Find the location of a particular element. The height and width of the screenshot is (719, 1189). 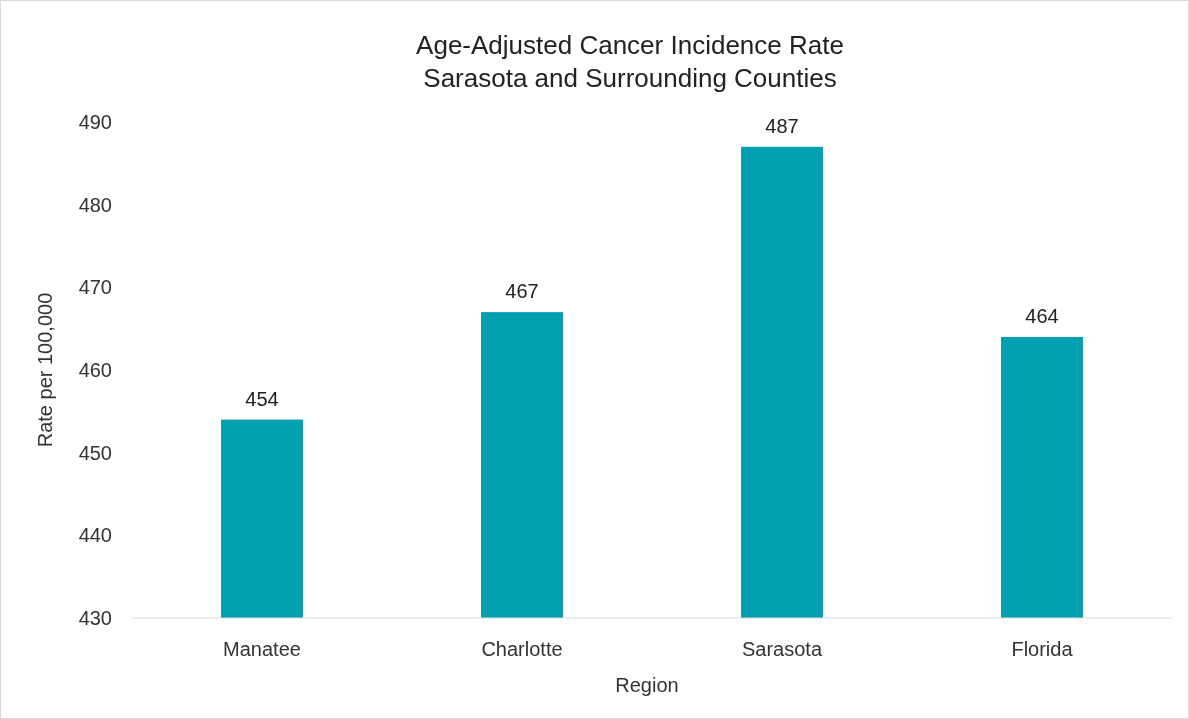

data-label: 454 is located at coordinates (262, 398).